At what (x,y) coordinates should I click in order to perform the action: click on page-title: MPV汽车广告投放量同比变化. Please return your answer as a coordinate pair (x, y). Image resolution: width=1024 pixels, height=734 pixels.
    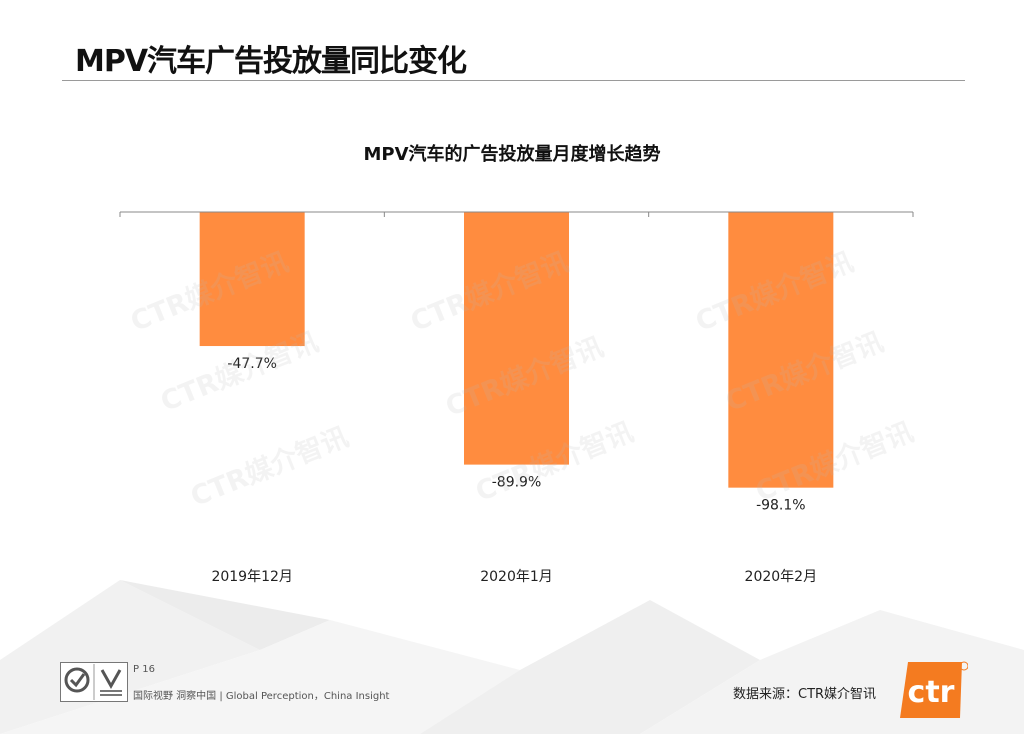
    Looking at the image, I should click on (271, 61).